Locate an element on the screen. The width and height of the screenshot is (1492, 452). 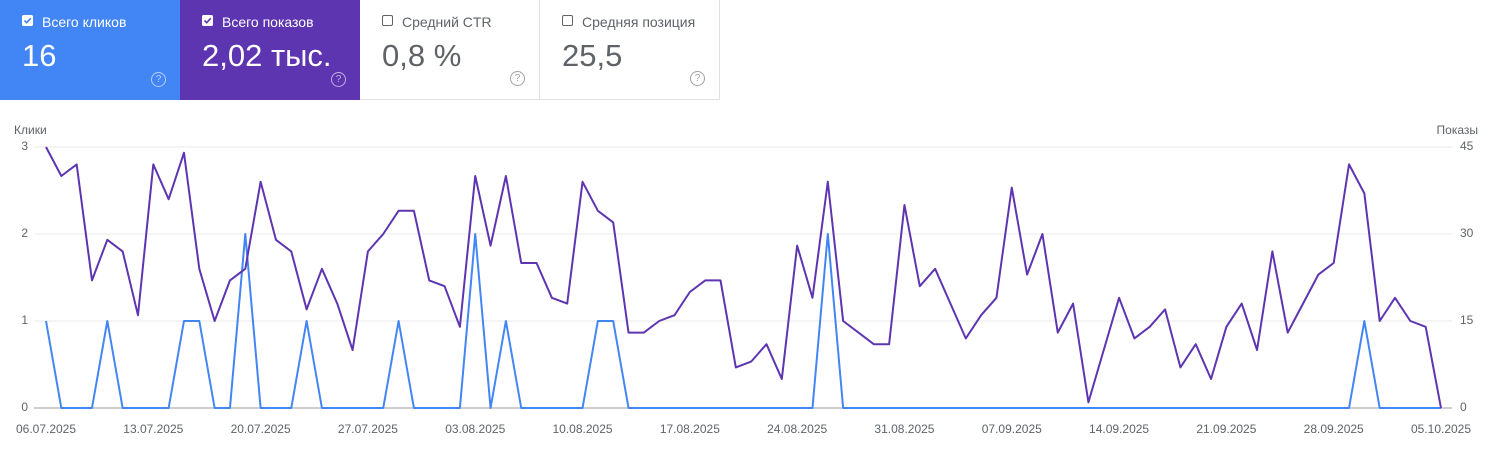
metric-card: Средний CTR 0,8 %? is located at coordinates (450, 50).